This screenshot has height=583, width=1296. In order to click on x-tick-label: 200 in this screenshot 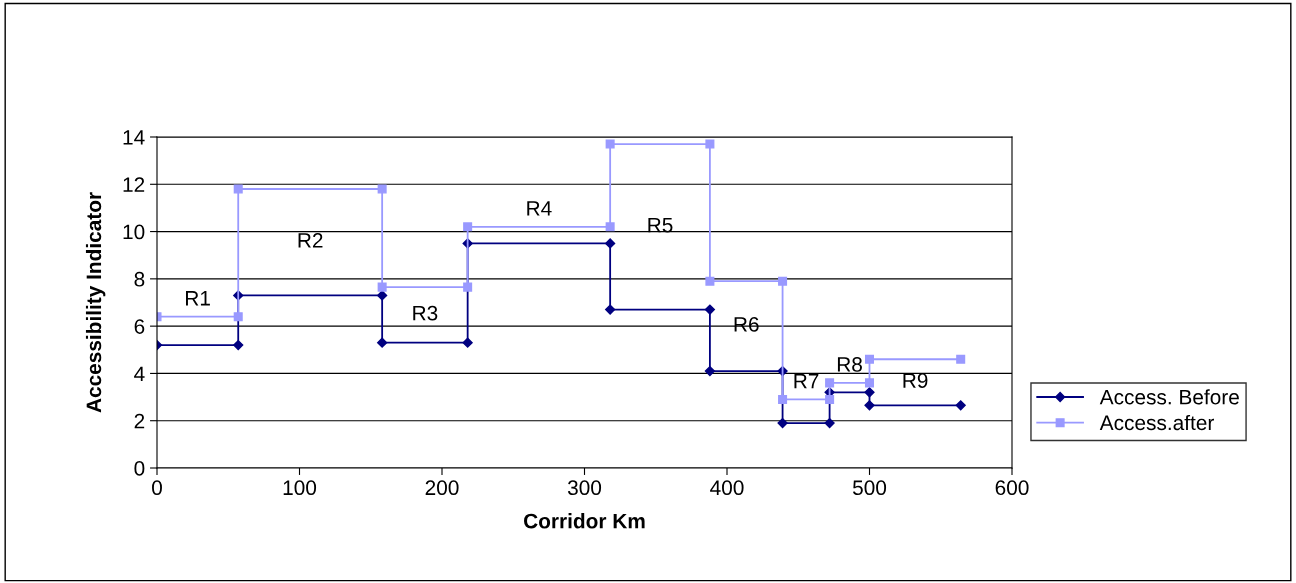, I will do `click(442, 488)`.